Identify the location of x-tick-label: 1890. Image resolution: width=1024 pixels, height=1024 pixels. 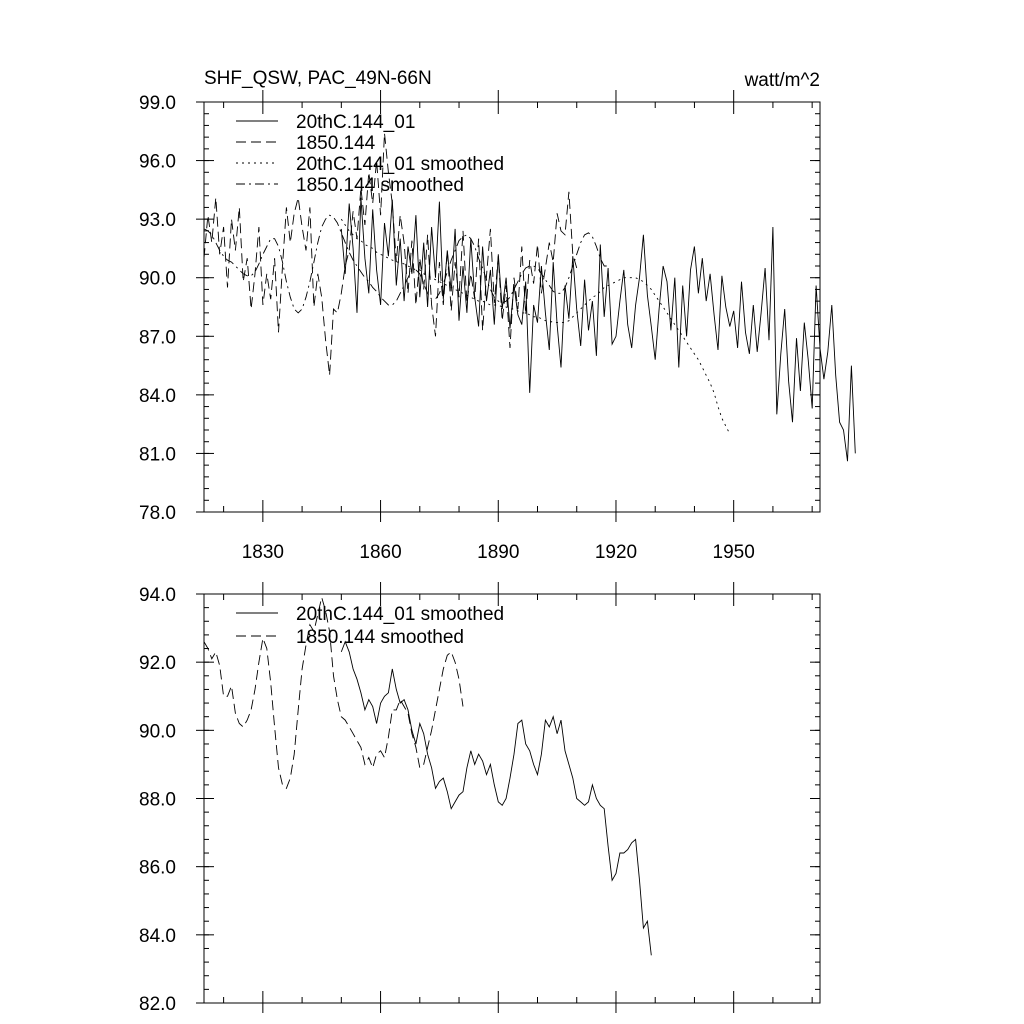
(498, 552).